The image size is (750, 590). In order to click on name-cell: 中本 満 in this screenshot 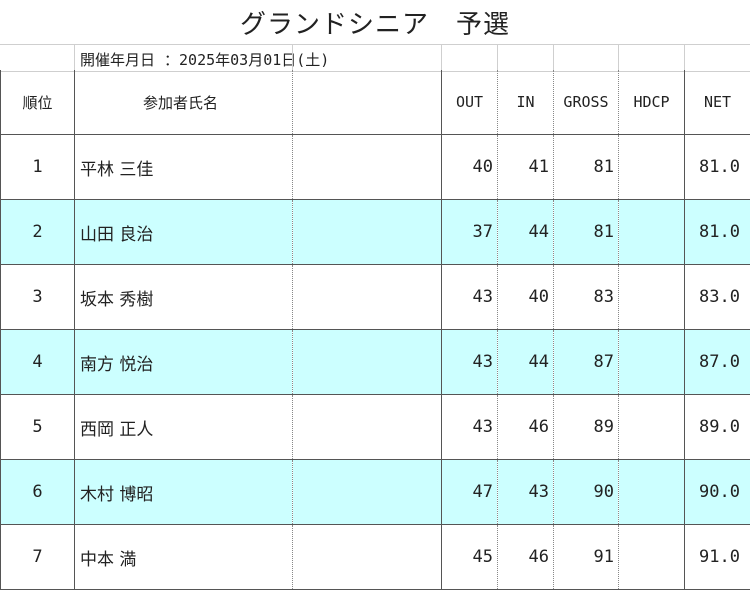, I will do `click(184, 557)`.